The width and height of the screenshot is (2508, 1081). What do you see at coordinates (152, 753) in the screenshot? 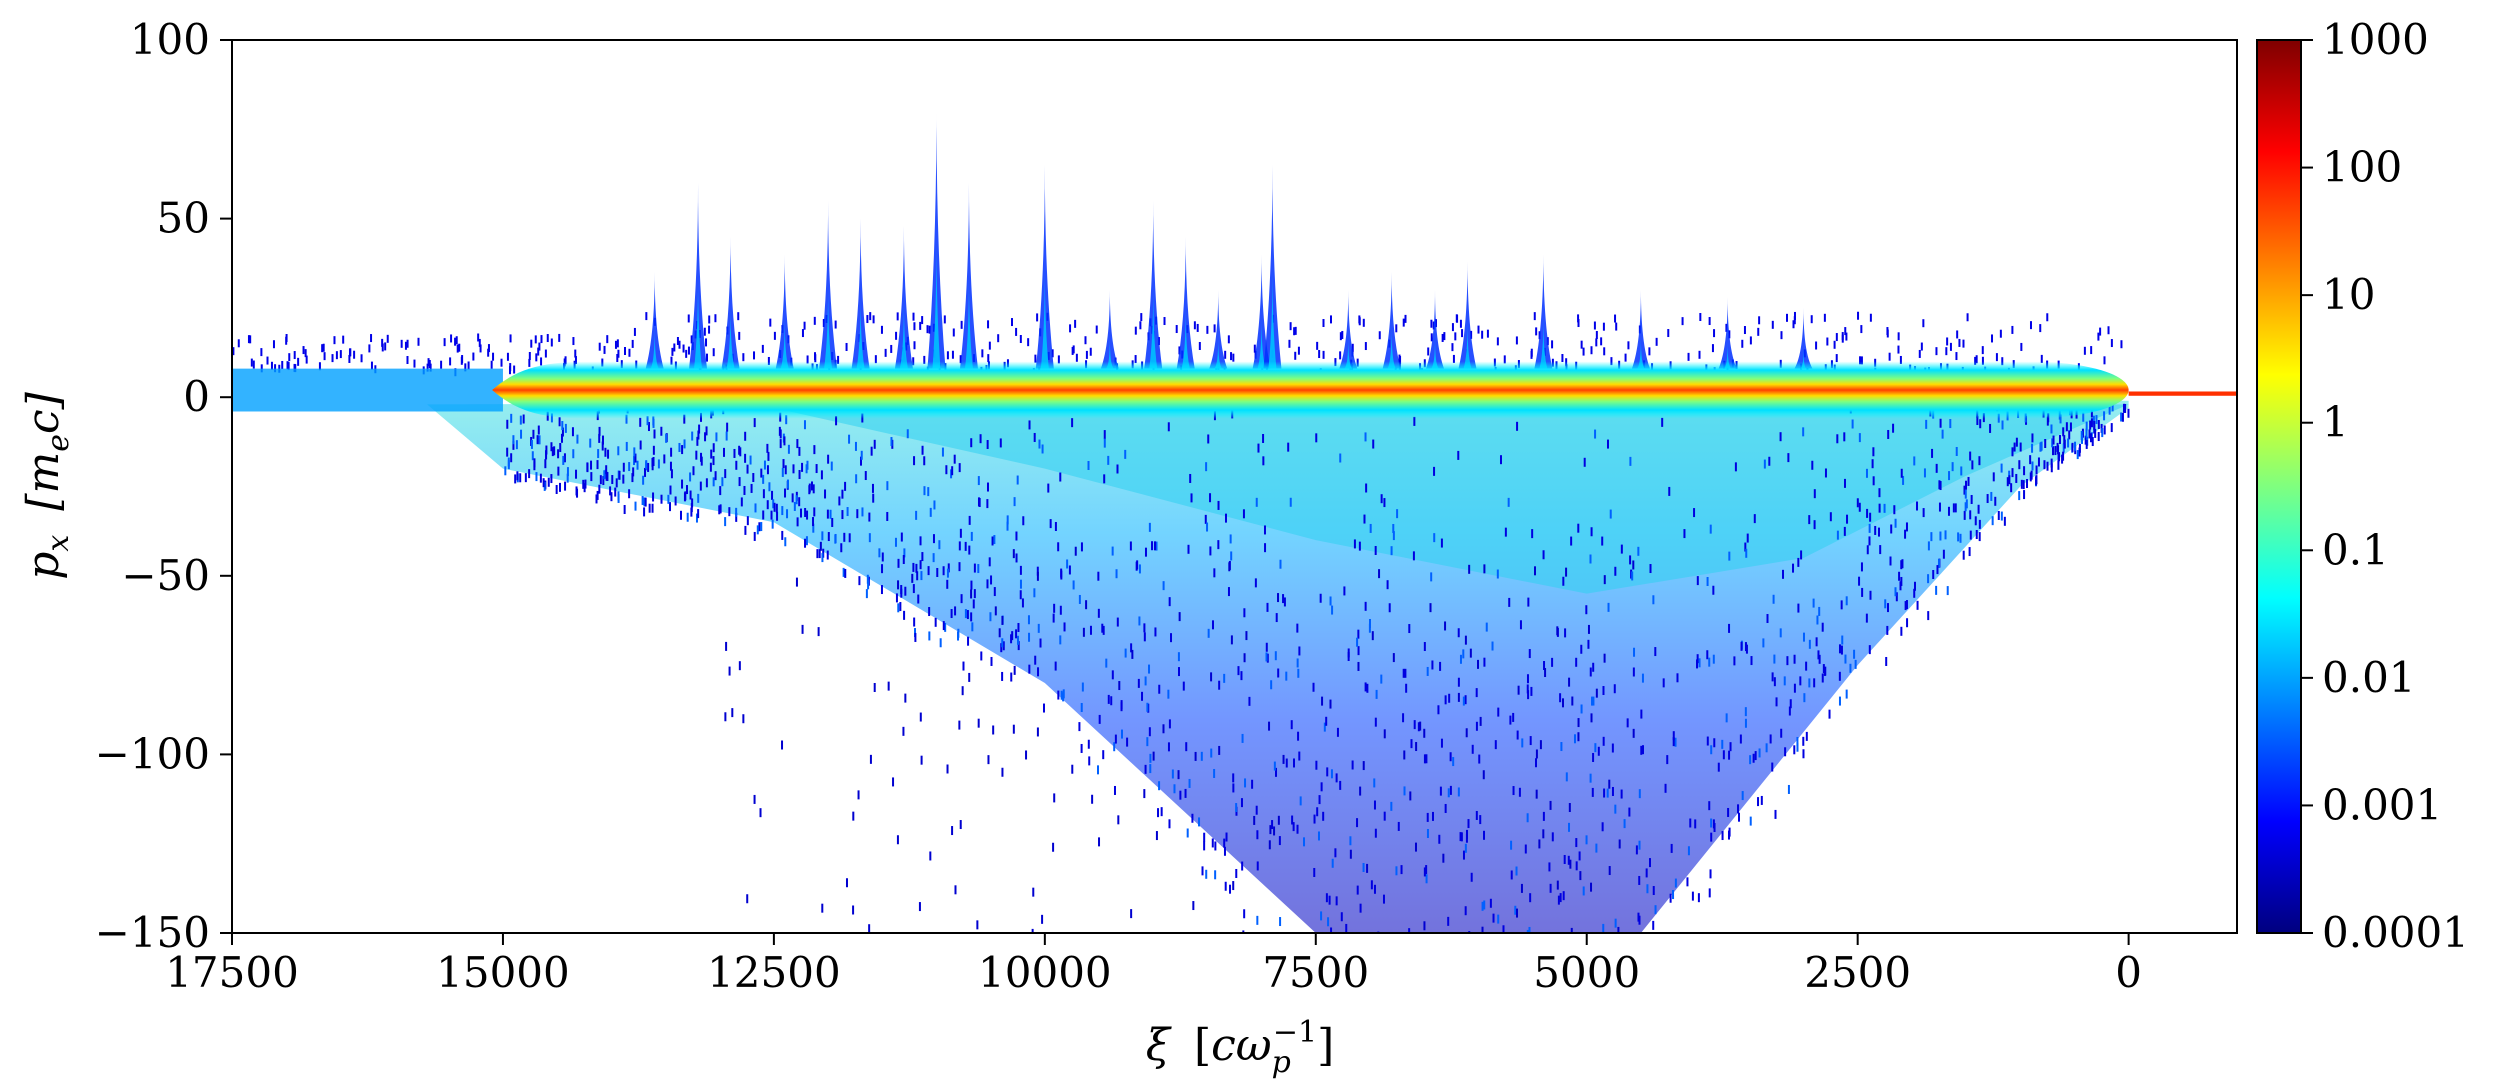
I see `y-tick-label: −100` at bounding box center [152, 753].